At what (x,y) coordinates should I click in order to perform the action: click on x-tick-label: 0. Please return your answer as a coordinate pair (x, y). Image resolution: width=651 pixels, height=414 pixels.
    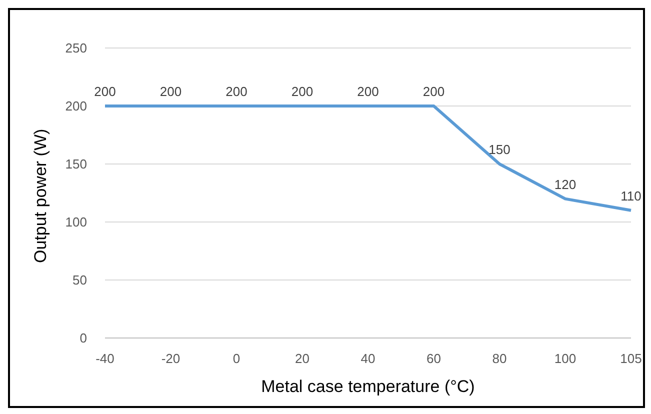
    Looking at the image, I should click on (236, 358).